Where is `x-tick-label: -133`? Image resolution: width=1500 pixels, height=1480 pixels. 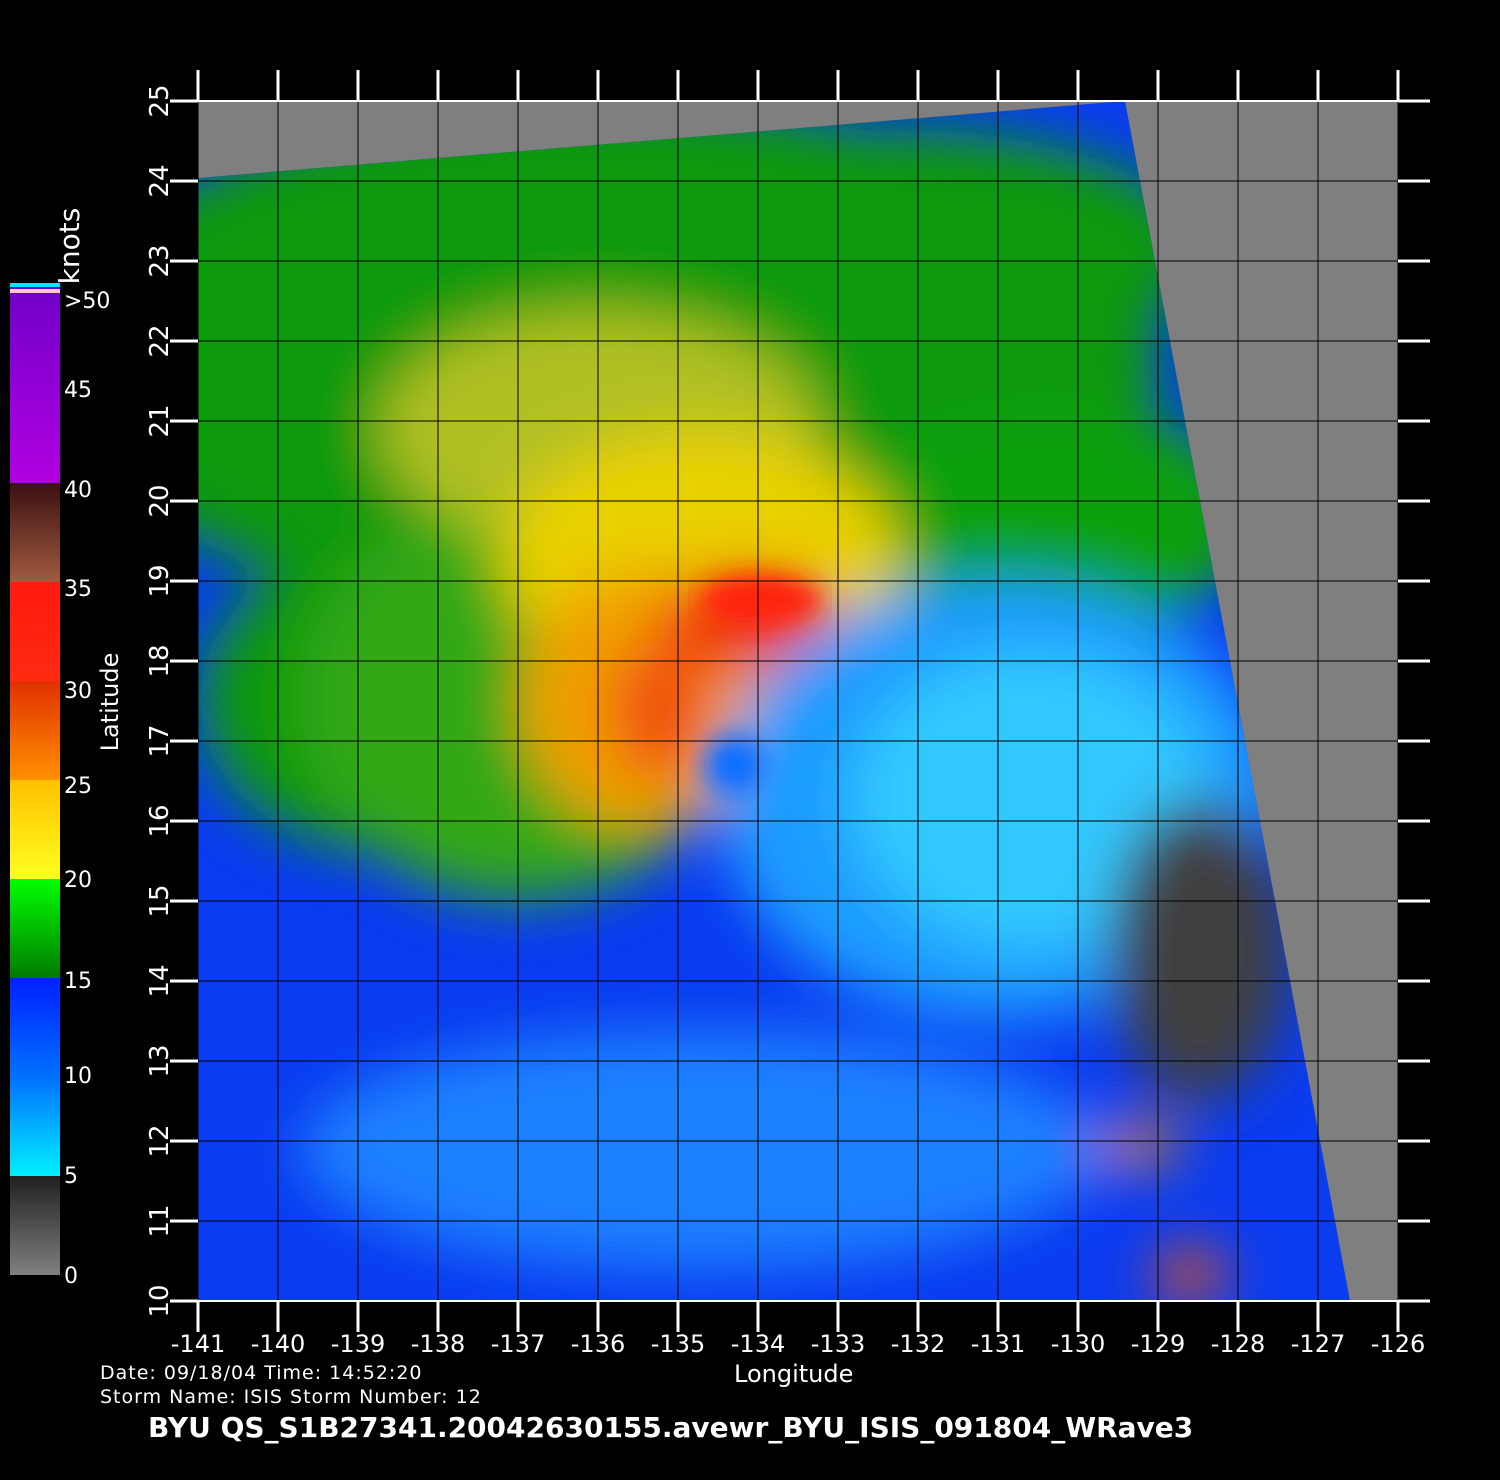
x-tick-label: -133 is located at coordinates (838, 1344).